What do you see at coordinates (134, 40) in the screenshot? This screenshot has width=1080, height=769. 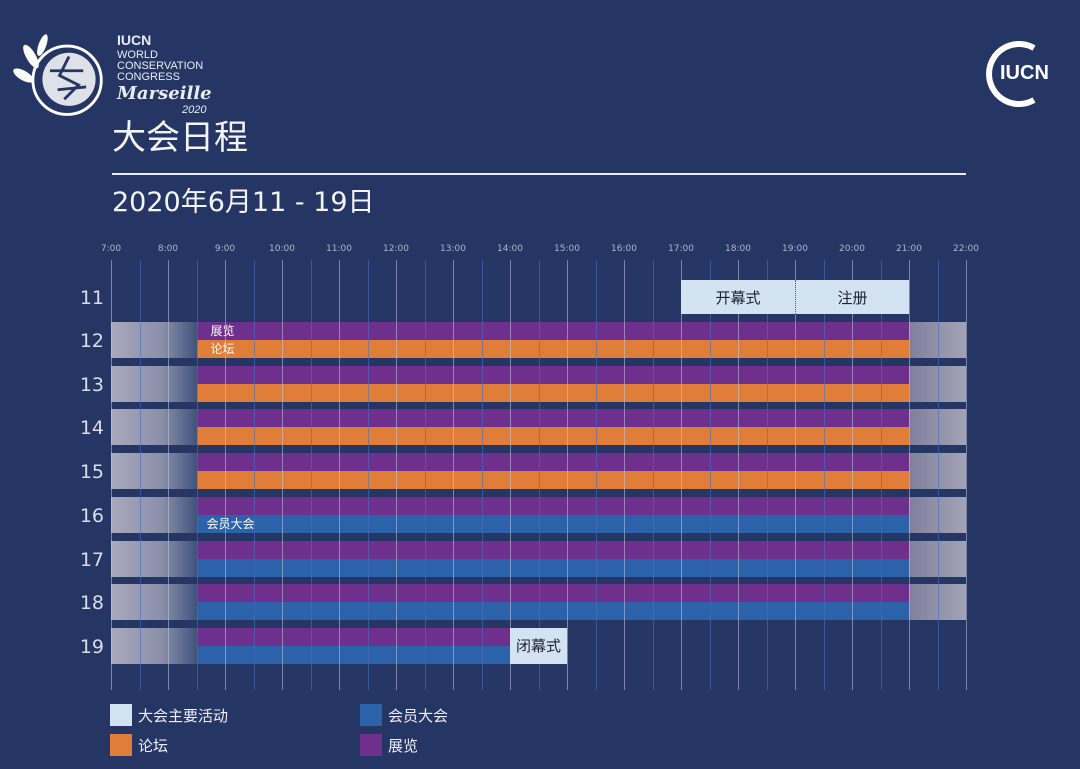 I see `logo-brand: IUCN` at bounding box center [134, 40].